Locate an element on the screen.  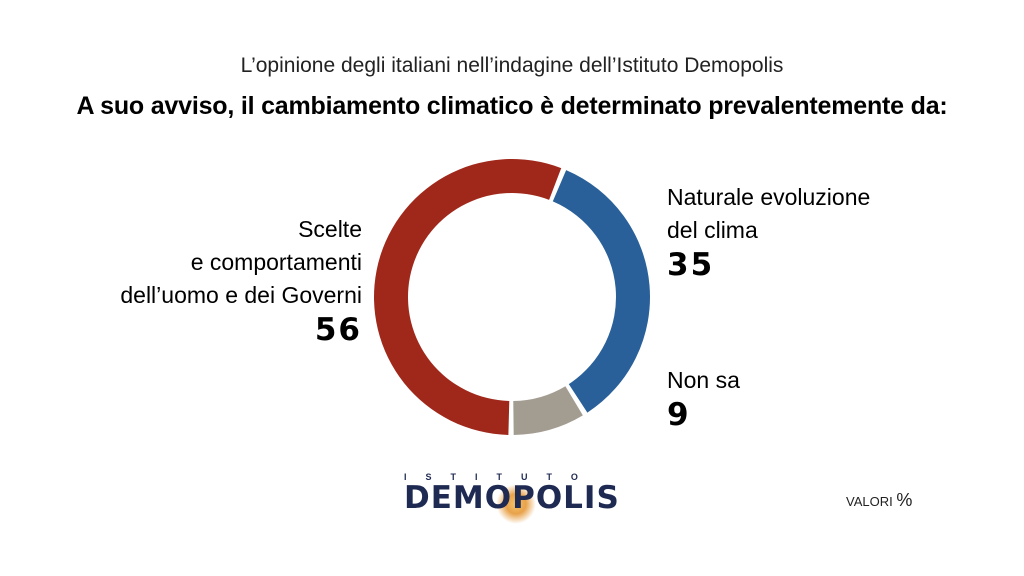
logo-small-text: ISTITUTO is located at coordinates (500, 477).